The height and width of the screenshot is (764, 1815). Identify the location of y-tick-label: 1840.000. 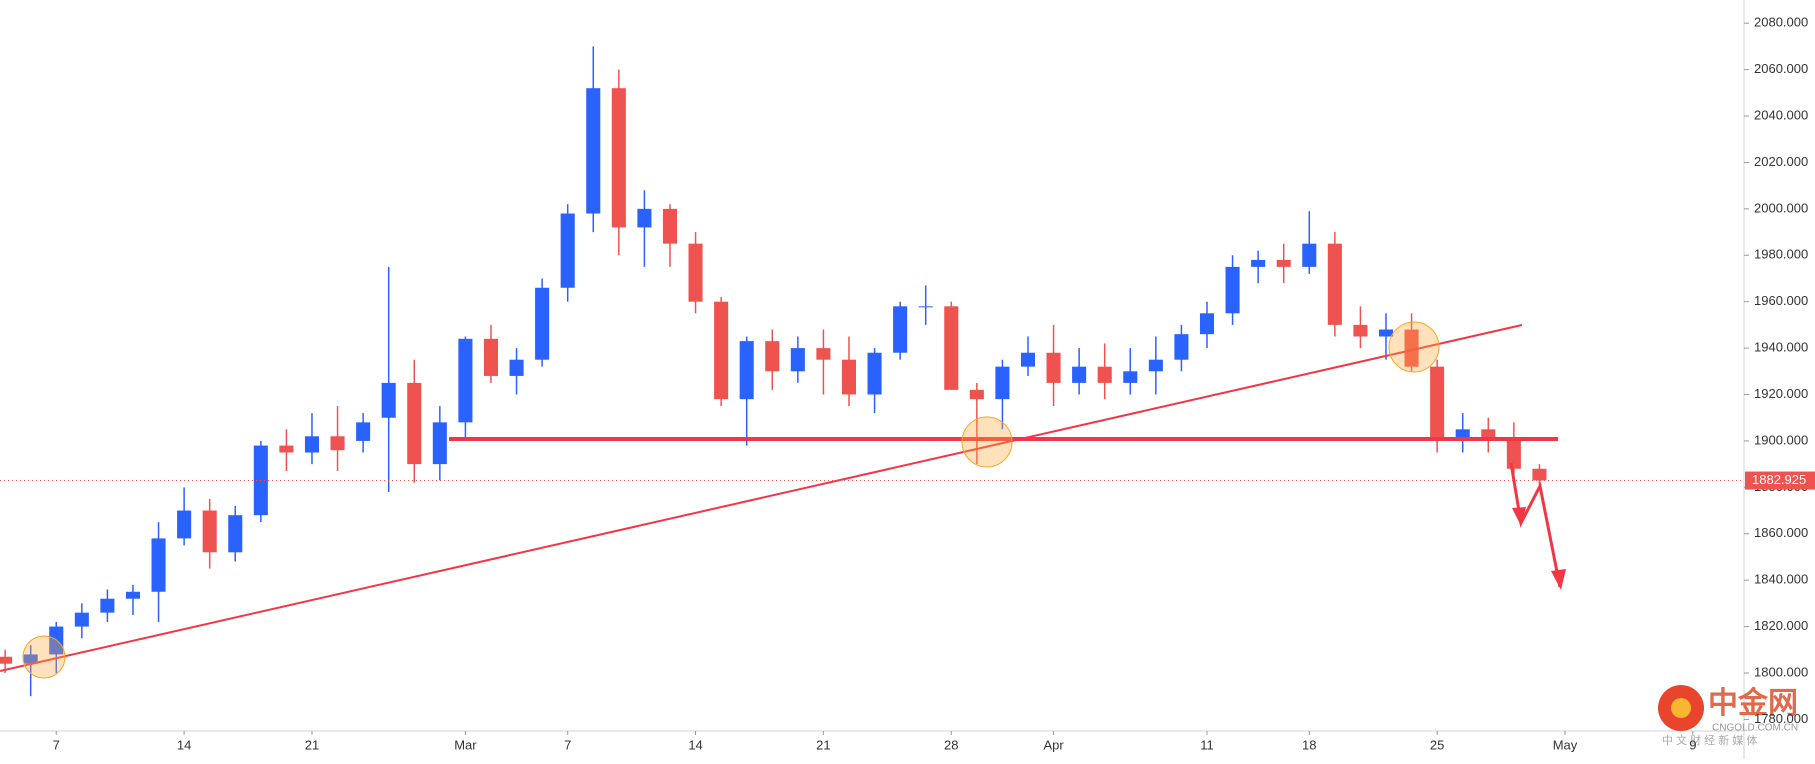
(1781, 579).